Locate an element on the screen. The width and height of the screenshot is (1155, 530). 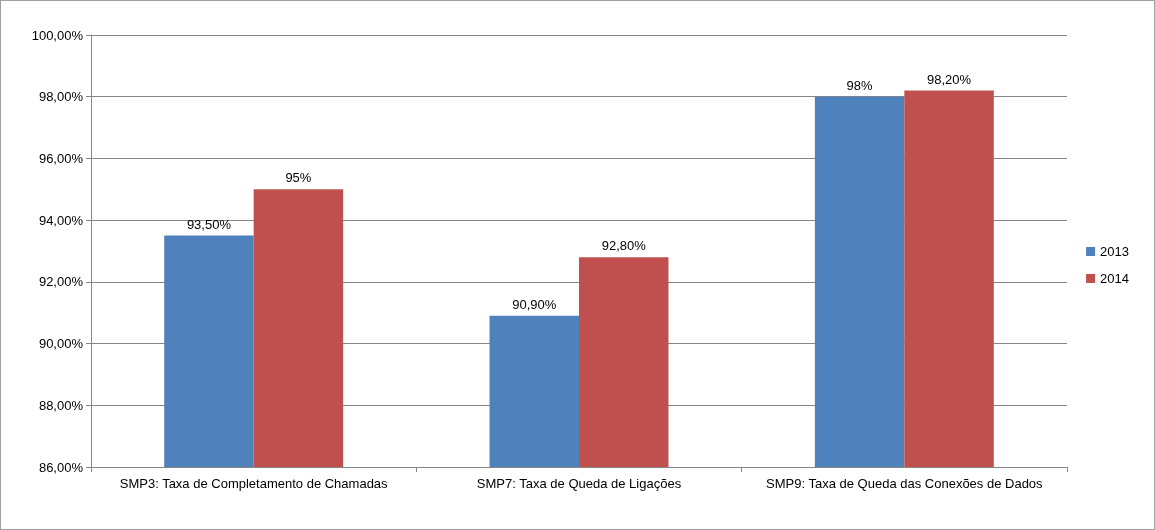
data-label: 95% is located at coordinates (298, 178).